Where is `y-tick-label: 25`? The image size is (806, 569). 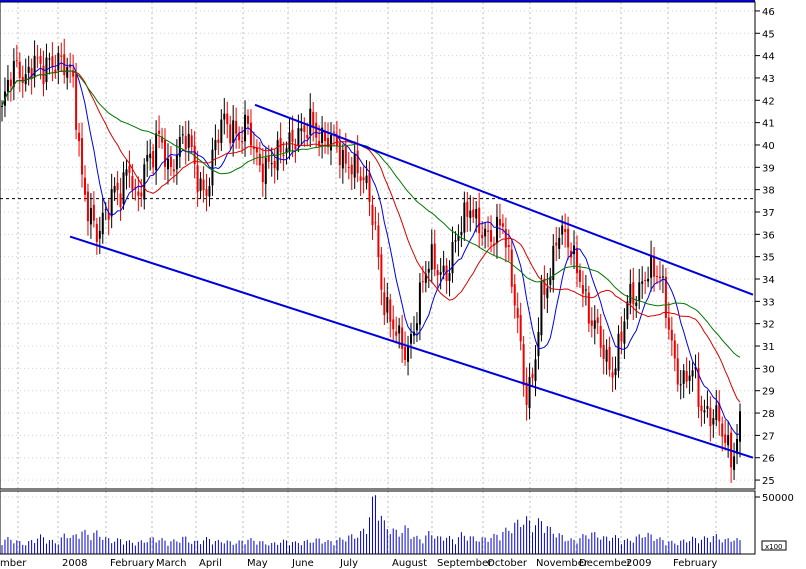 y-tick-label: 25 is located at coordinates (768, 481).